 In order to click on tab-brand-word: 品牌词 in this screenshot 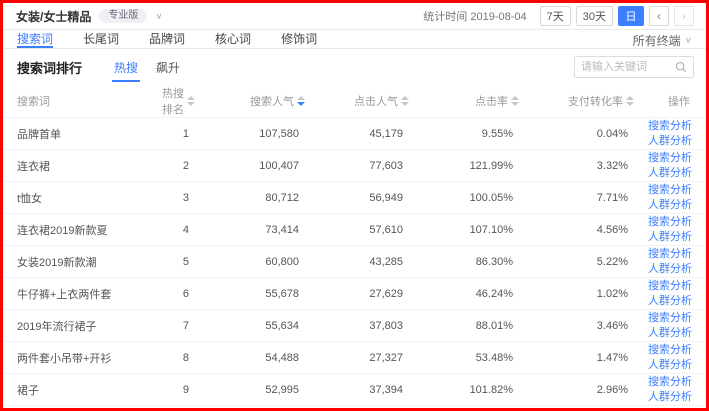, I will do `click(167, 39)`.